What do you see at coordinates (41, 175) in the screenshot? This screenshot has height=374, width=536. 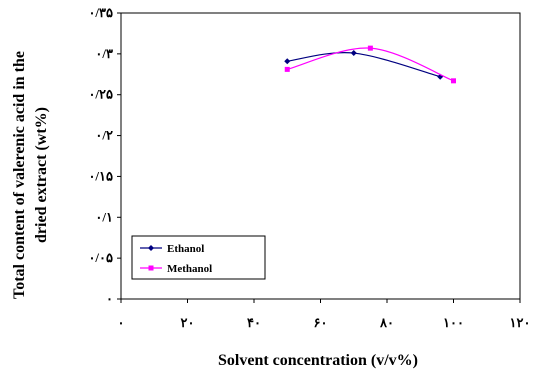 I see `y-axis-title-line2: dried extract (wt%)` at bounding box center [41, 175].